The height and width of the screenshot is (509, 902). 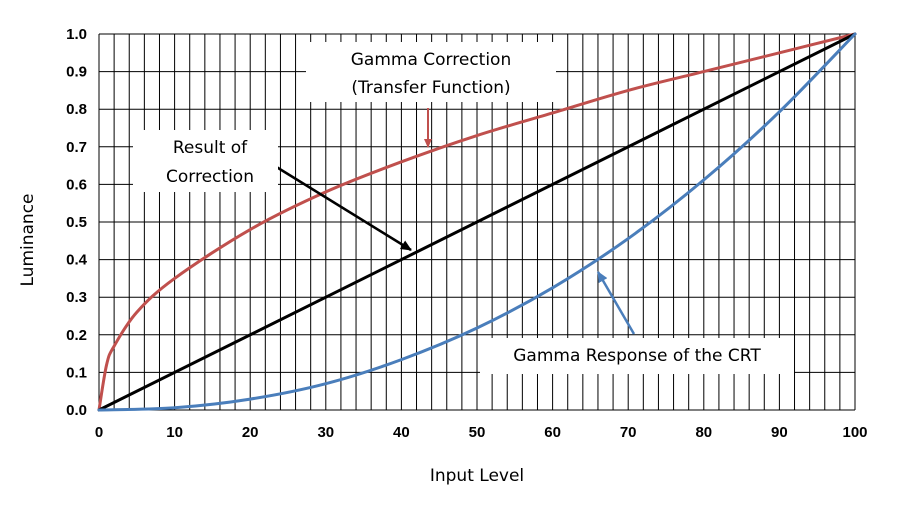 I want to click on x-tick-label: 30, so click(x=325, y=432).